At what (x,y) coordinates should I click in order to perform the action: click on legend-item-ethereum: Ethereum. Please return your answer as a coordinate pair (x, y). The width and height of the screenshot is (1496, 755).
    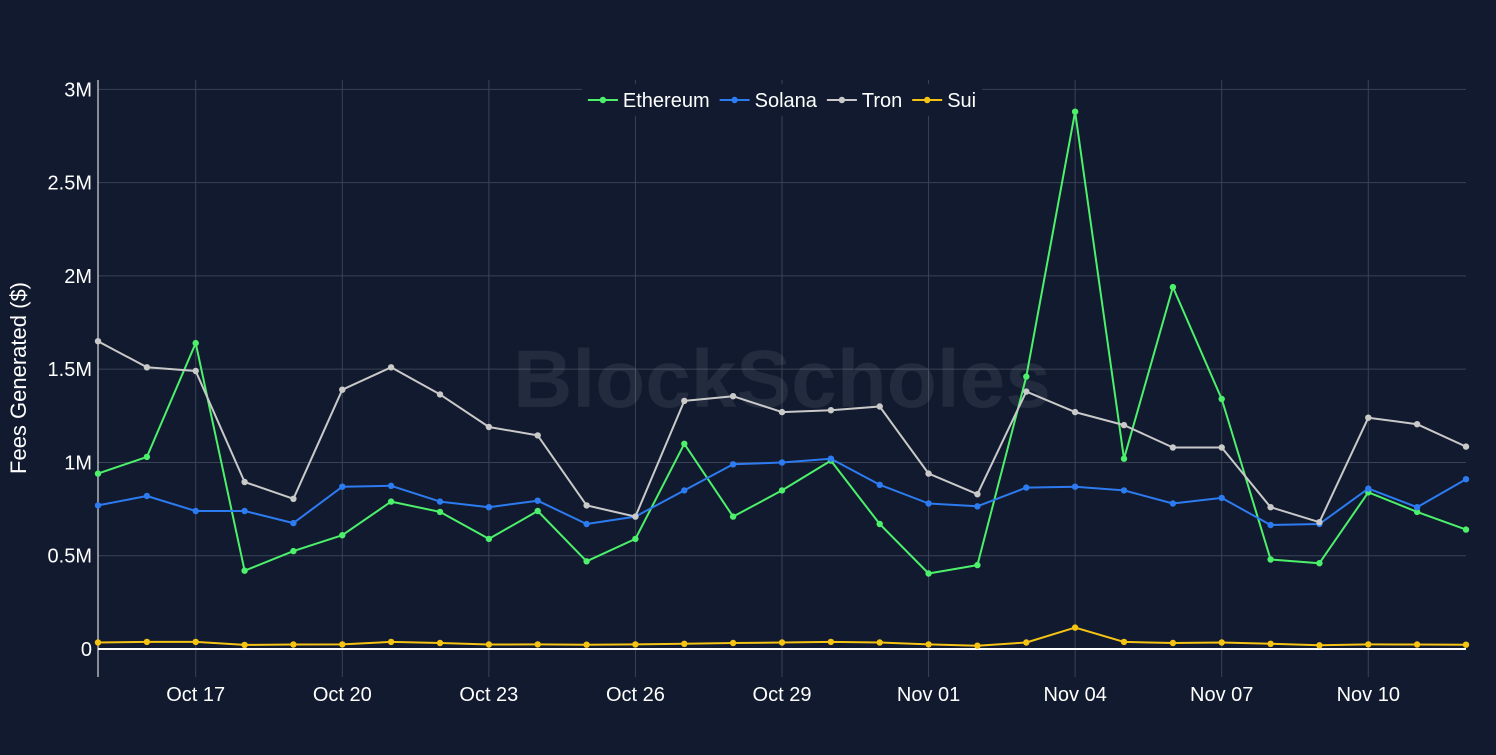
    Looking at the image, I should click on (648, 101).